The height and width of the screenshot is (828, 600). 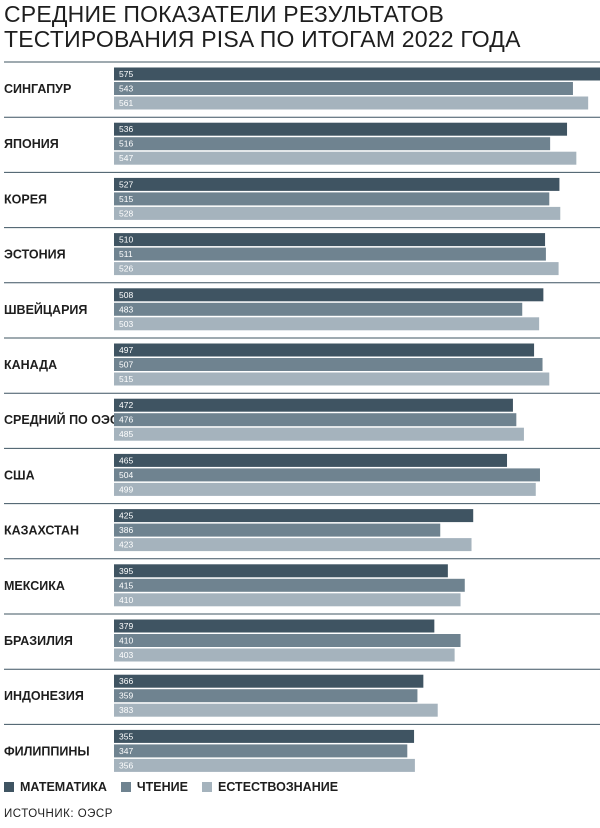 I want to click on category-label: КАНАДА, so click(x=30, y=365).